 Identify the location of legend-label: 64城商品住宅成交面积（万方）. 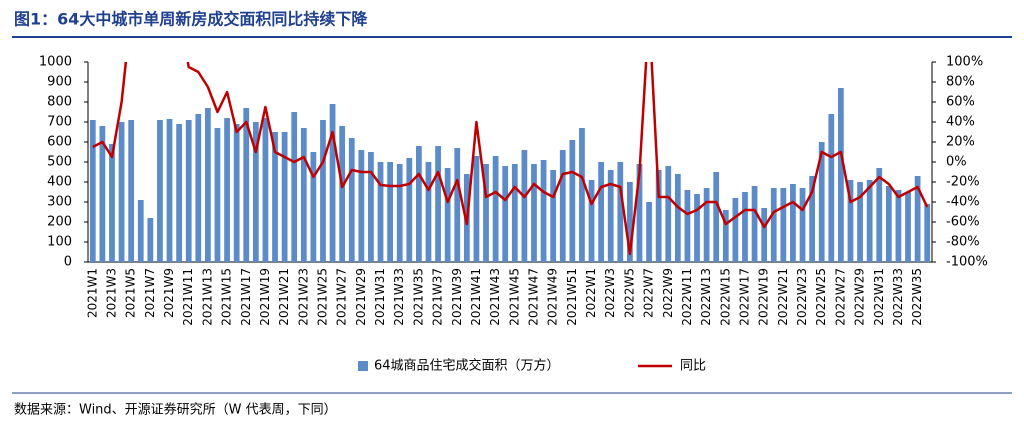
(467, 366).